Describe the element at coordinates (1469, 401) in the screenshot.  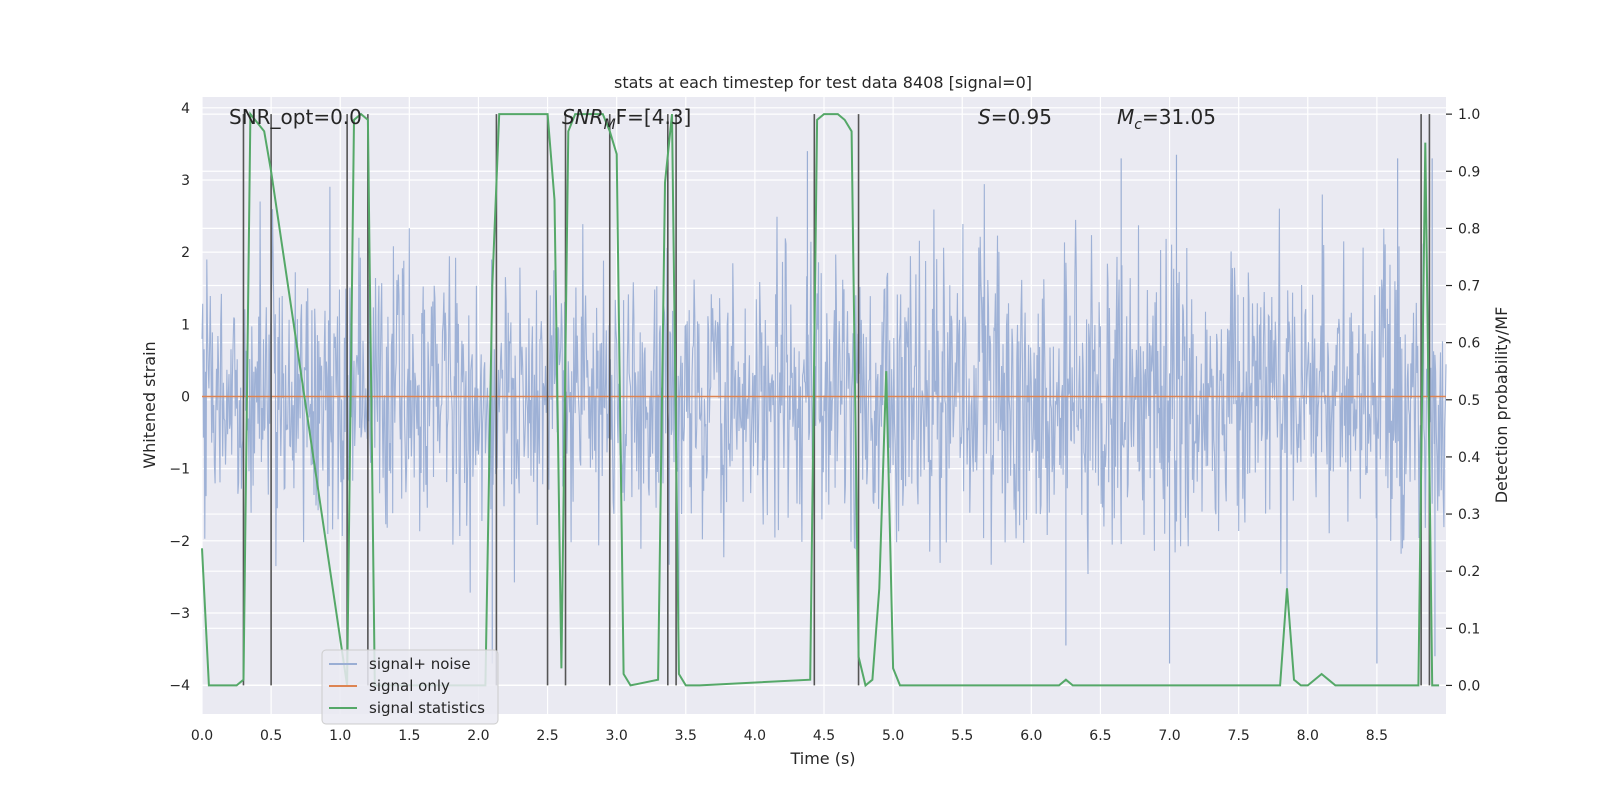
I see `right-y-tick-label: 0.5` at that location.